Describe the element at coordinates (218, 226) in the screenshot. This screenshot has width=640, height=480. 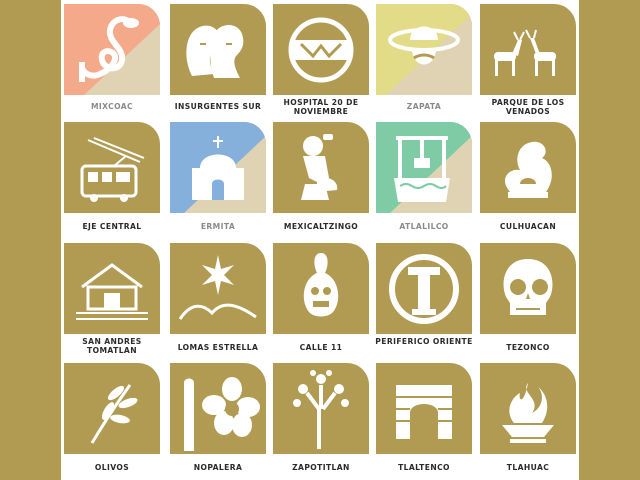
I see `station-label: ERMITA` at that location.